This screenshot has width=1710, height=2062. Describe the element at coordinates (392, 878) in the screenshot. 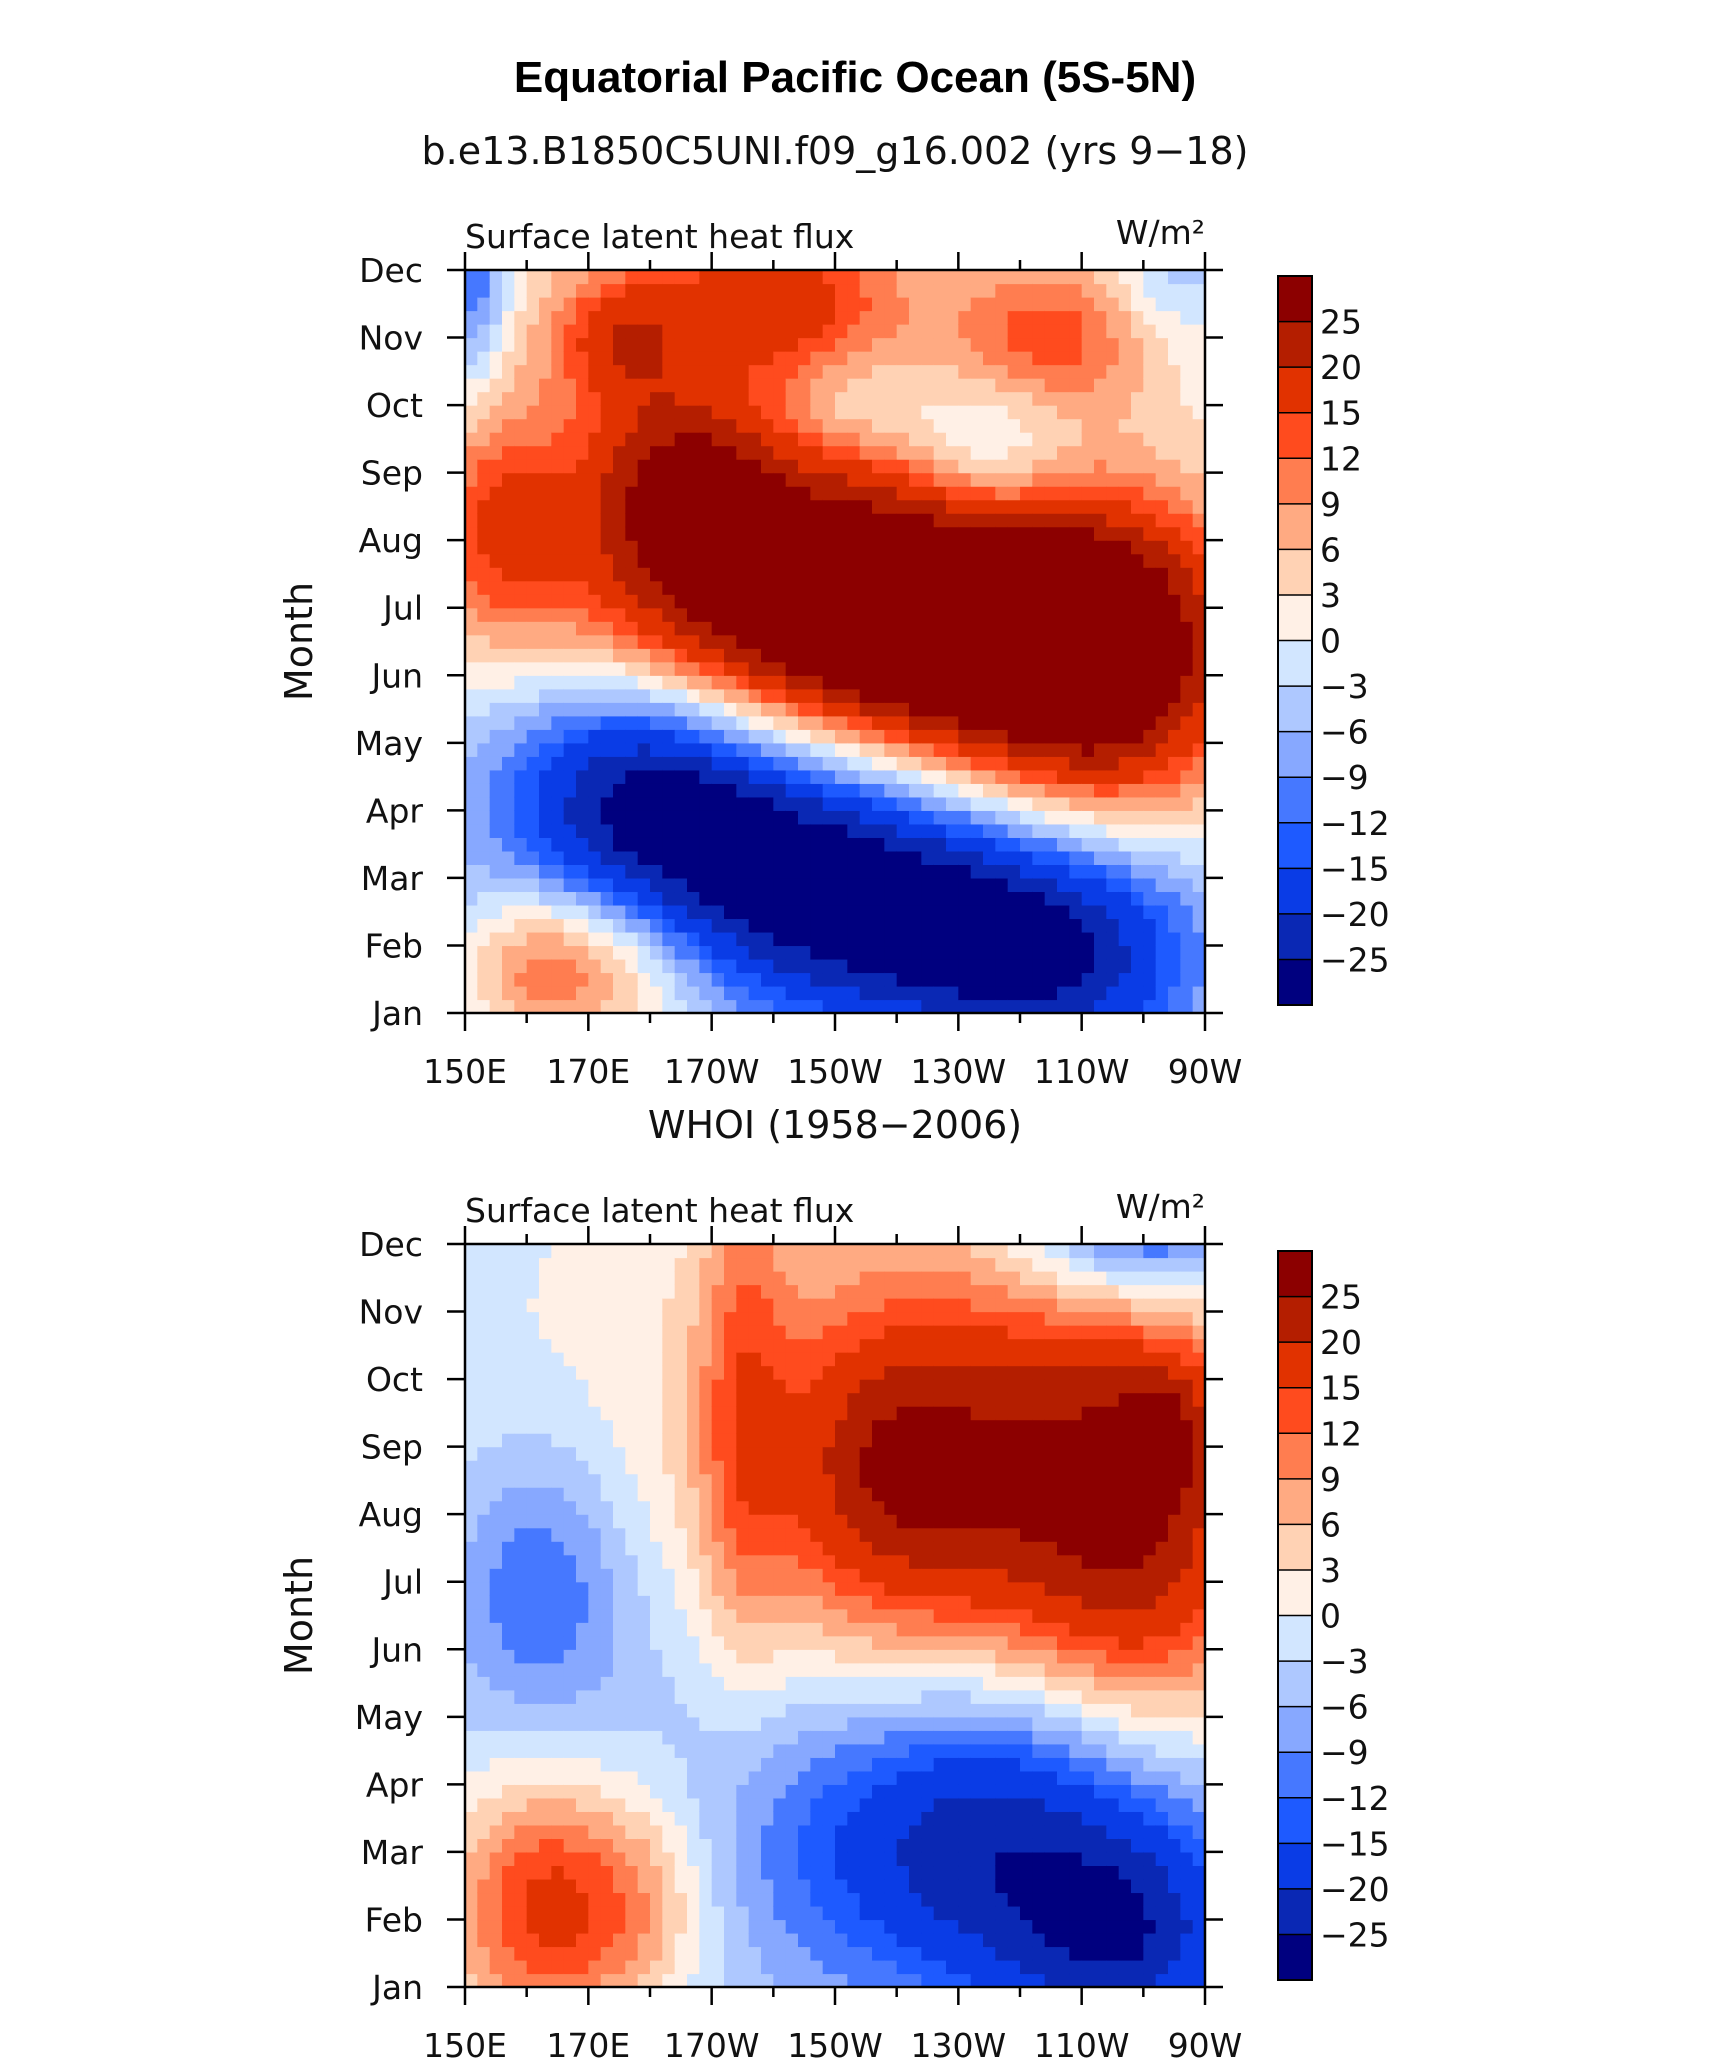

I see `p0-y-tick-label: Mar` at that location.